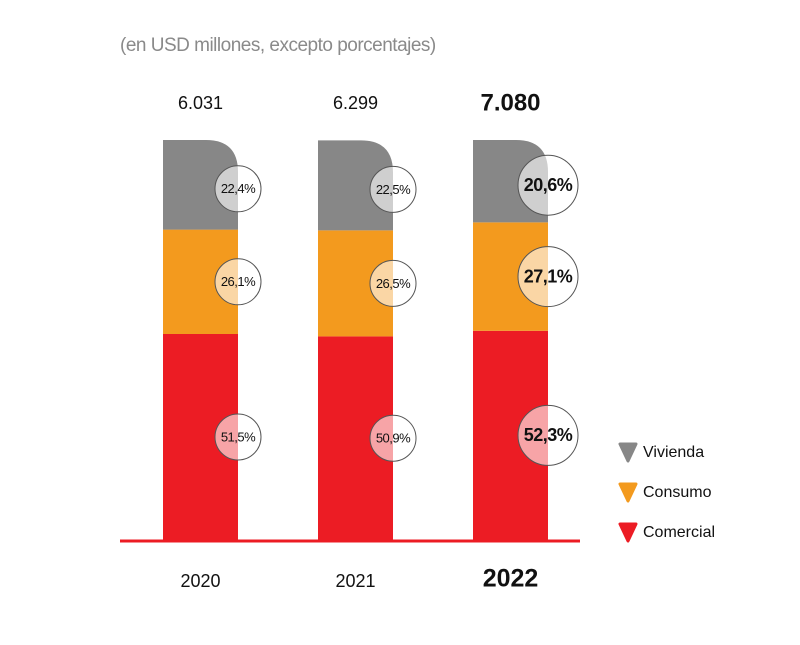  Describe the element at coordinates (511, 579) in the screenshot. I see `x-tick-label: 2022` at that location.